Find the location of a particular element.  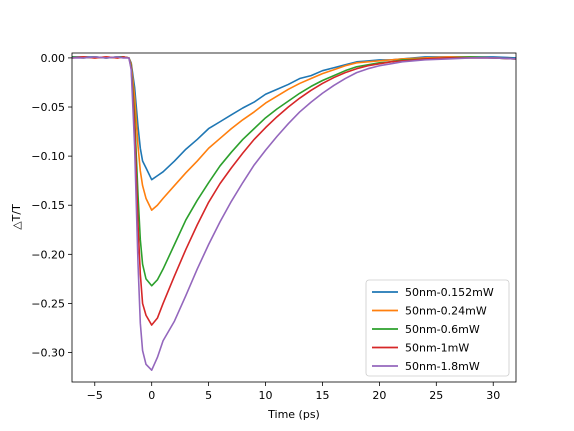

legend-label: 50nm-1mW is located at coordinates (437, 348).